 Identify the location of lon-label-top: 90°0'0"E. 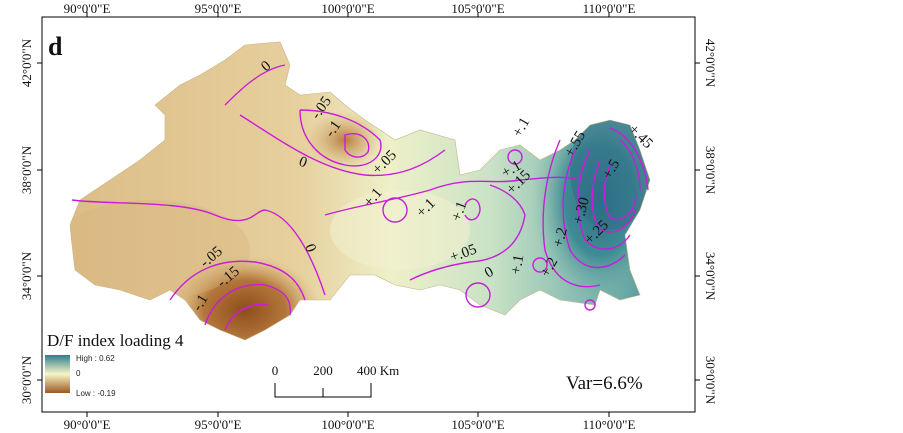
(87, 8).